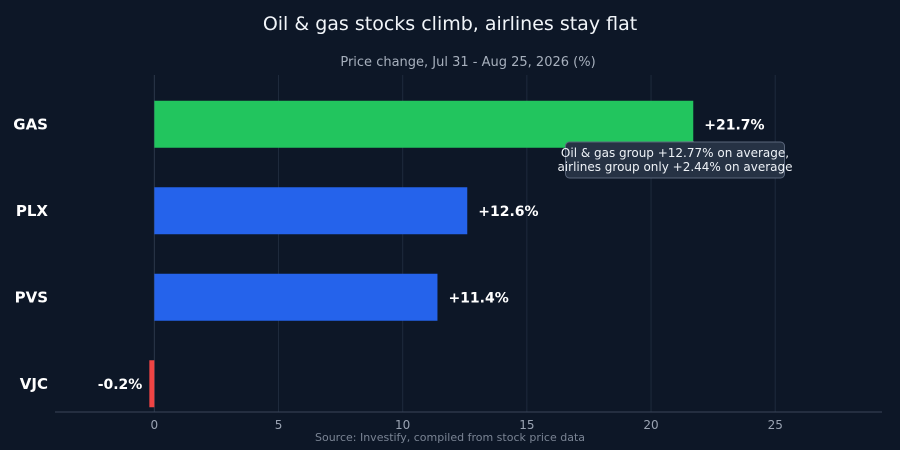  Describe the element at coordinates (34, 384) in the screenshot. I see `category-label-vjc: VJC` at that location.